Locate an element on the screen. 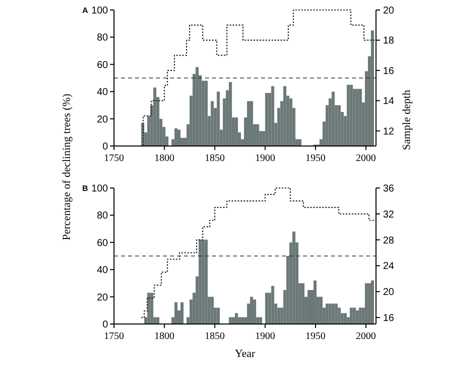  y2-tick-label: 36 is located at coordinates (389, 189).